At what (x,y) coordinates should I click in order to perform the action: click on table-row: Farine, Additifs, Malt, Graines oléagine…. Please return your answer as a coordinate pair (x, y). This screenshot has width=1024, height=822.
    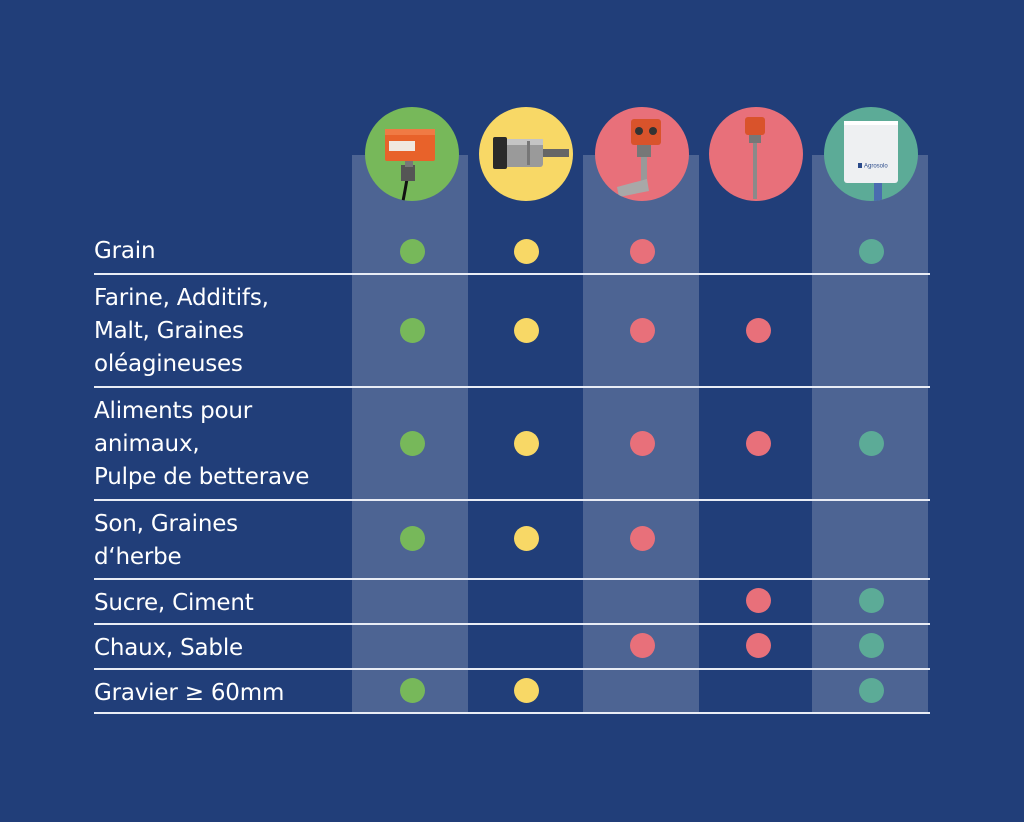
    Looking at the image, I should click on (512, 330).